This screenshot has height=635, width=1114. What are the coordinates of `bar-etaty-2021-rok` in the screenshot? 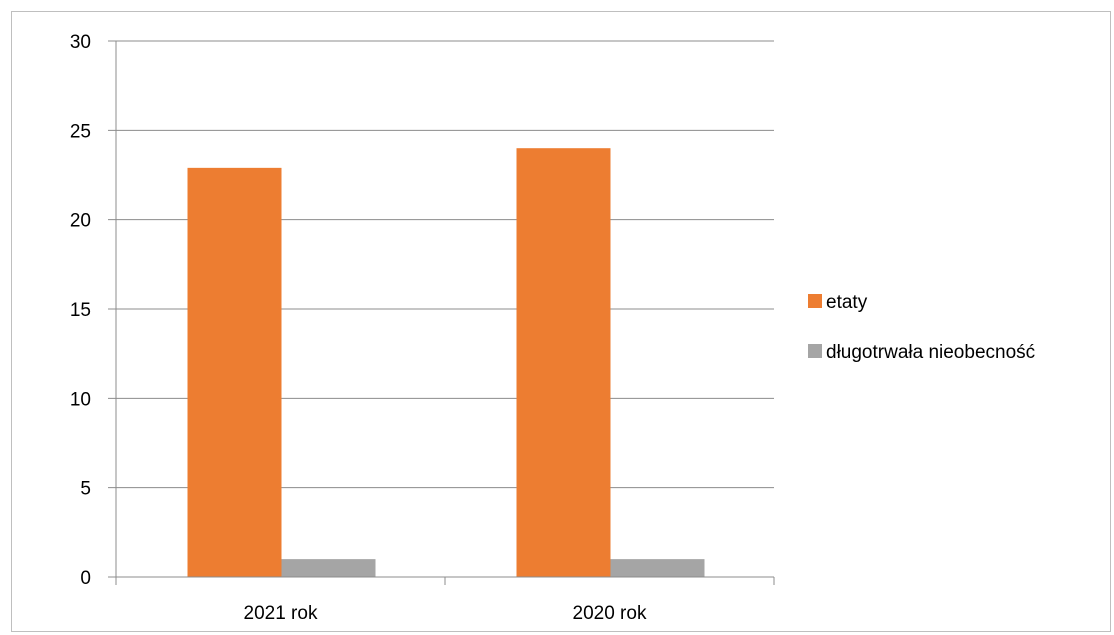 It's located at (234, 372).